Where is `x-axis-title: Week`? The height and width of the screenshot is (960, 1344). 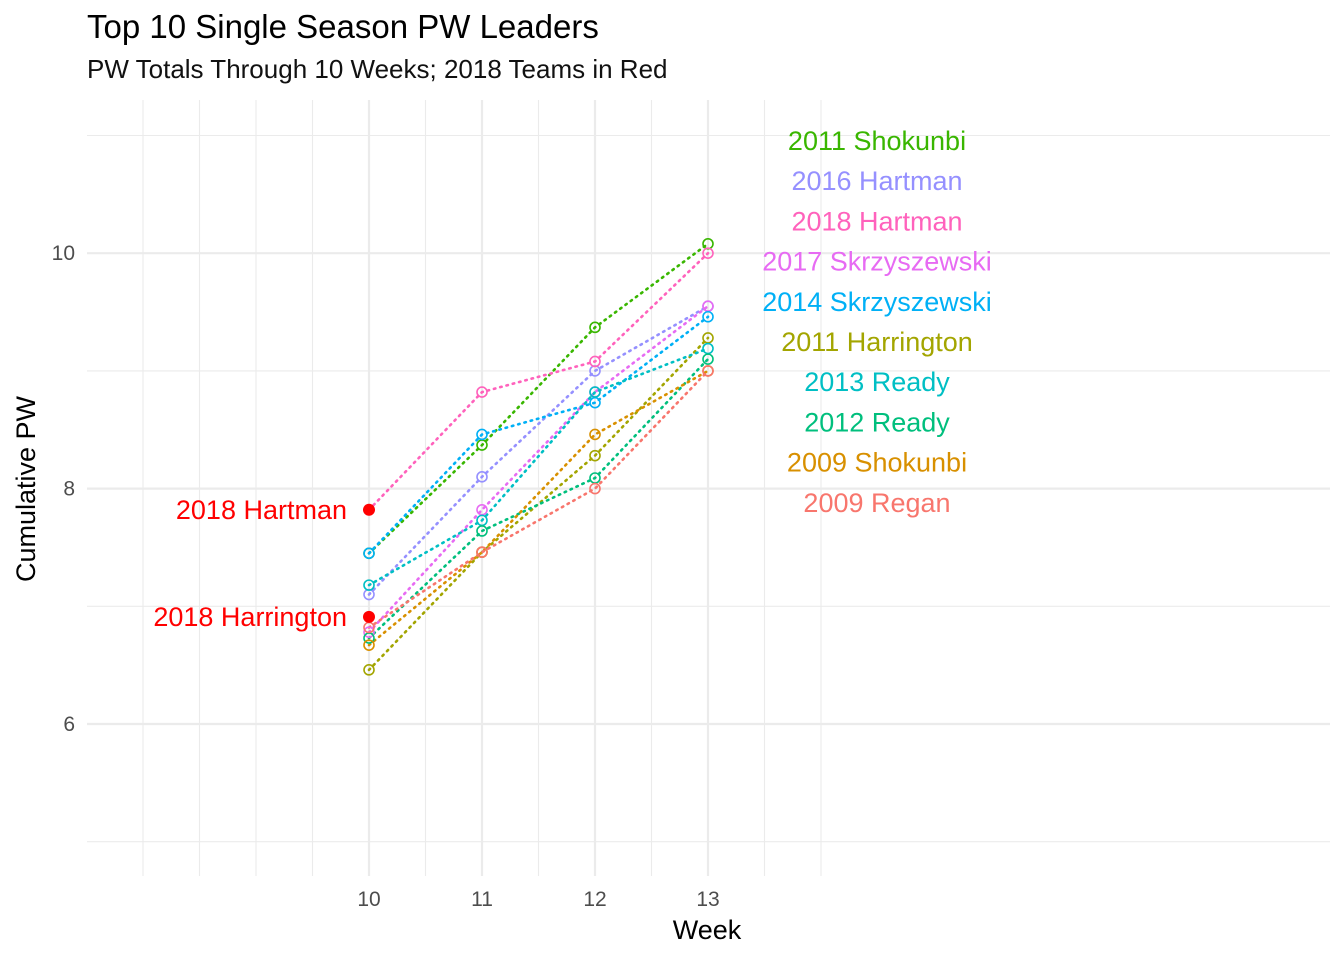 x-axis-title: Week is located at coordinates (707, 930).